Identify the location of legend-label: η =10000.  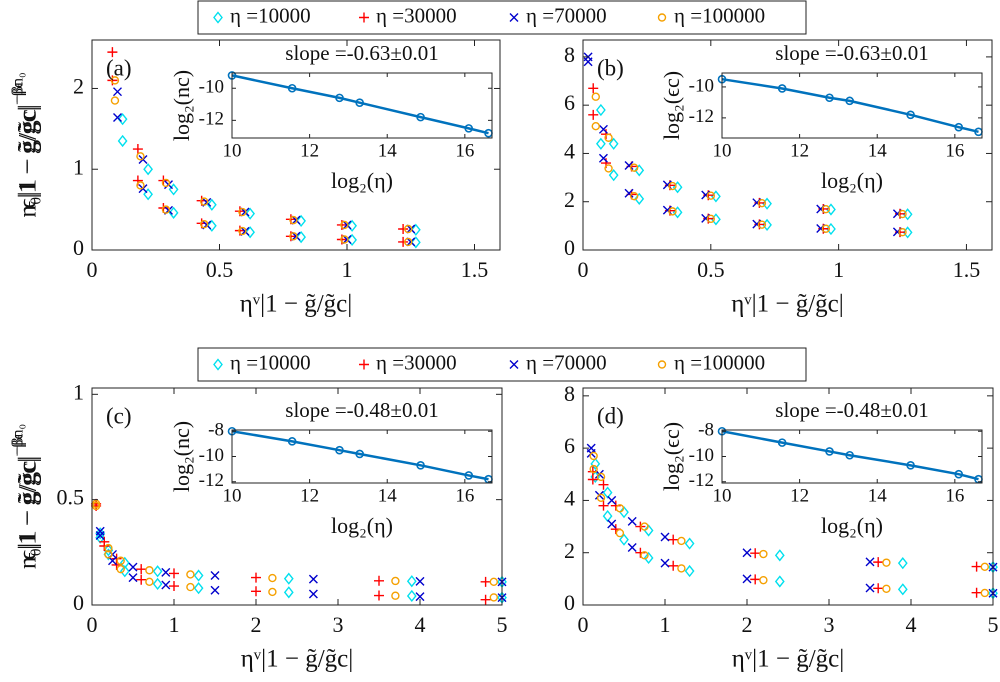
(270, 15).